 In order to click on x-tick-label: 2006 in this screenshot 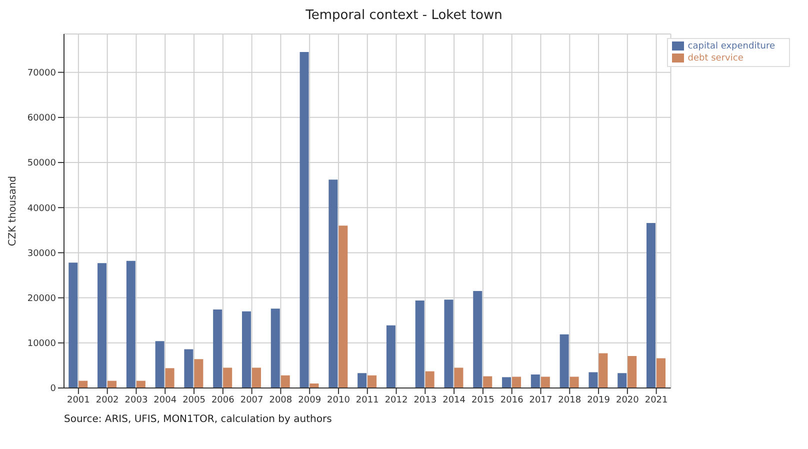, I will do `click(223, 400)`.